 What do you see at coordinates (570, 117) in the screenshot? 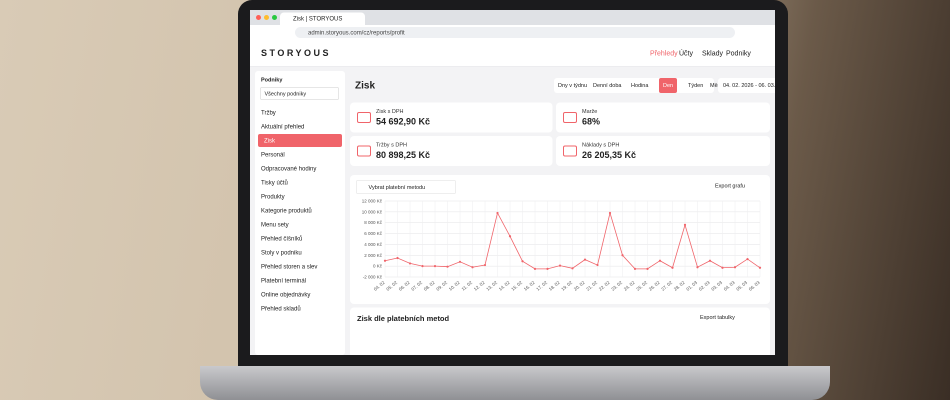
I see `kpi-icon` at bounding box center [570, 117].